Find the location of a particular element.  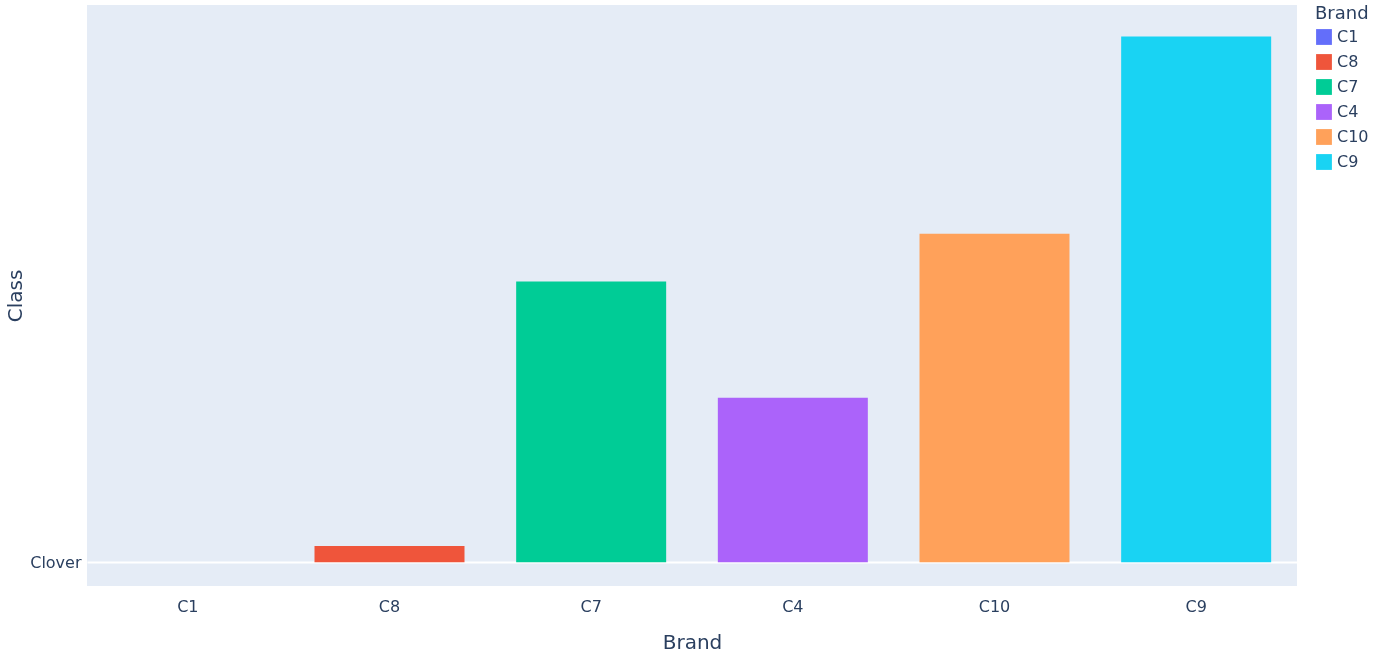

legend-label: C10 is located at coordinates (1353, 136).